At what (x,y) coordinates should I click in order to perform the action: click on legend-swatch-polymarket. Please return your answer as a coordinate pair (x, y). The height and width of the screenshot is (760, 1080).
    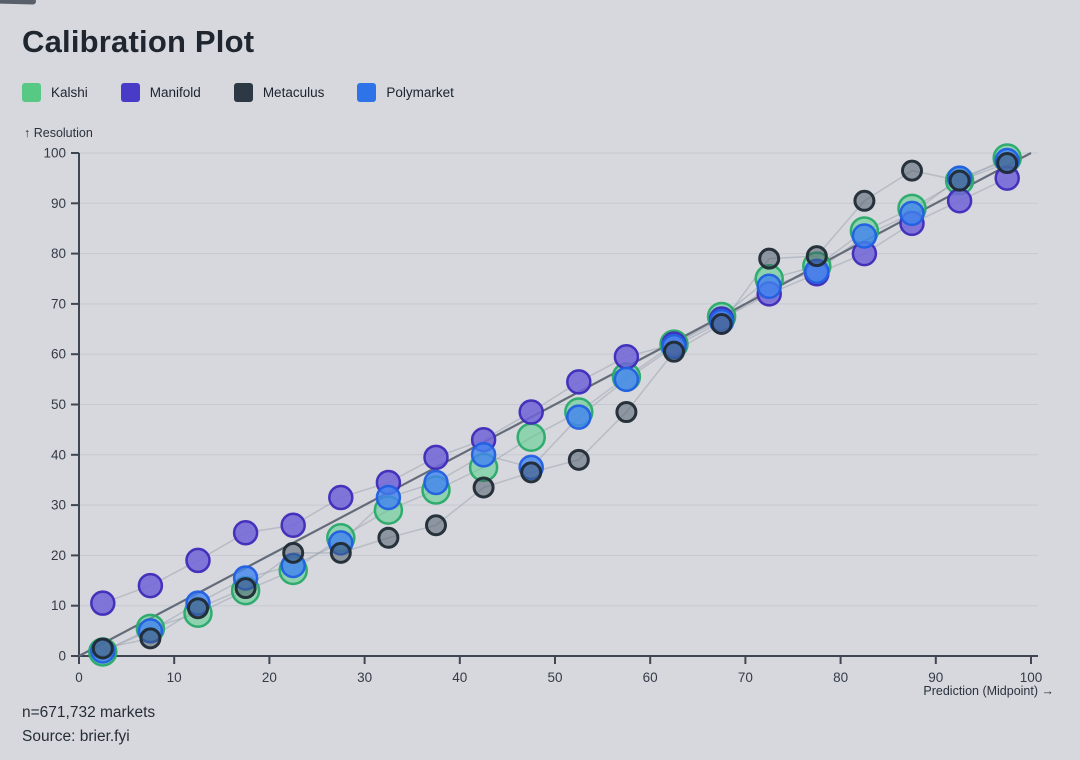
    Looking at the image, I should click on (367, 92).